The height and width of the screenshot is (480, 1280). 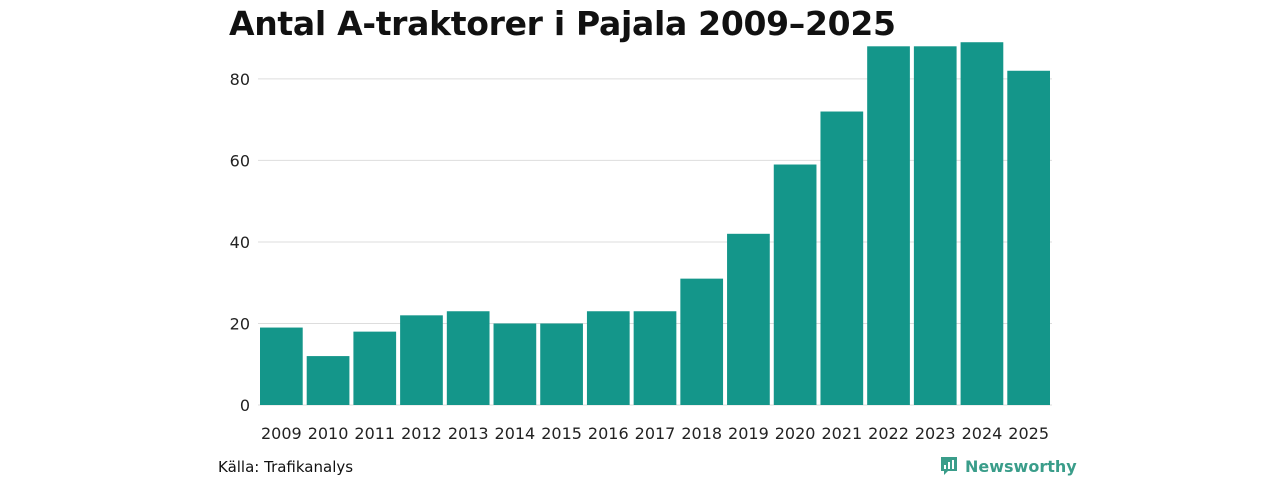 What do you see at coordinates (888, 433) in the screenshot?
I see `x-tick-label: 2022` at bounding box center [888, 433].